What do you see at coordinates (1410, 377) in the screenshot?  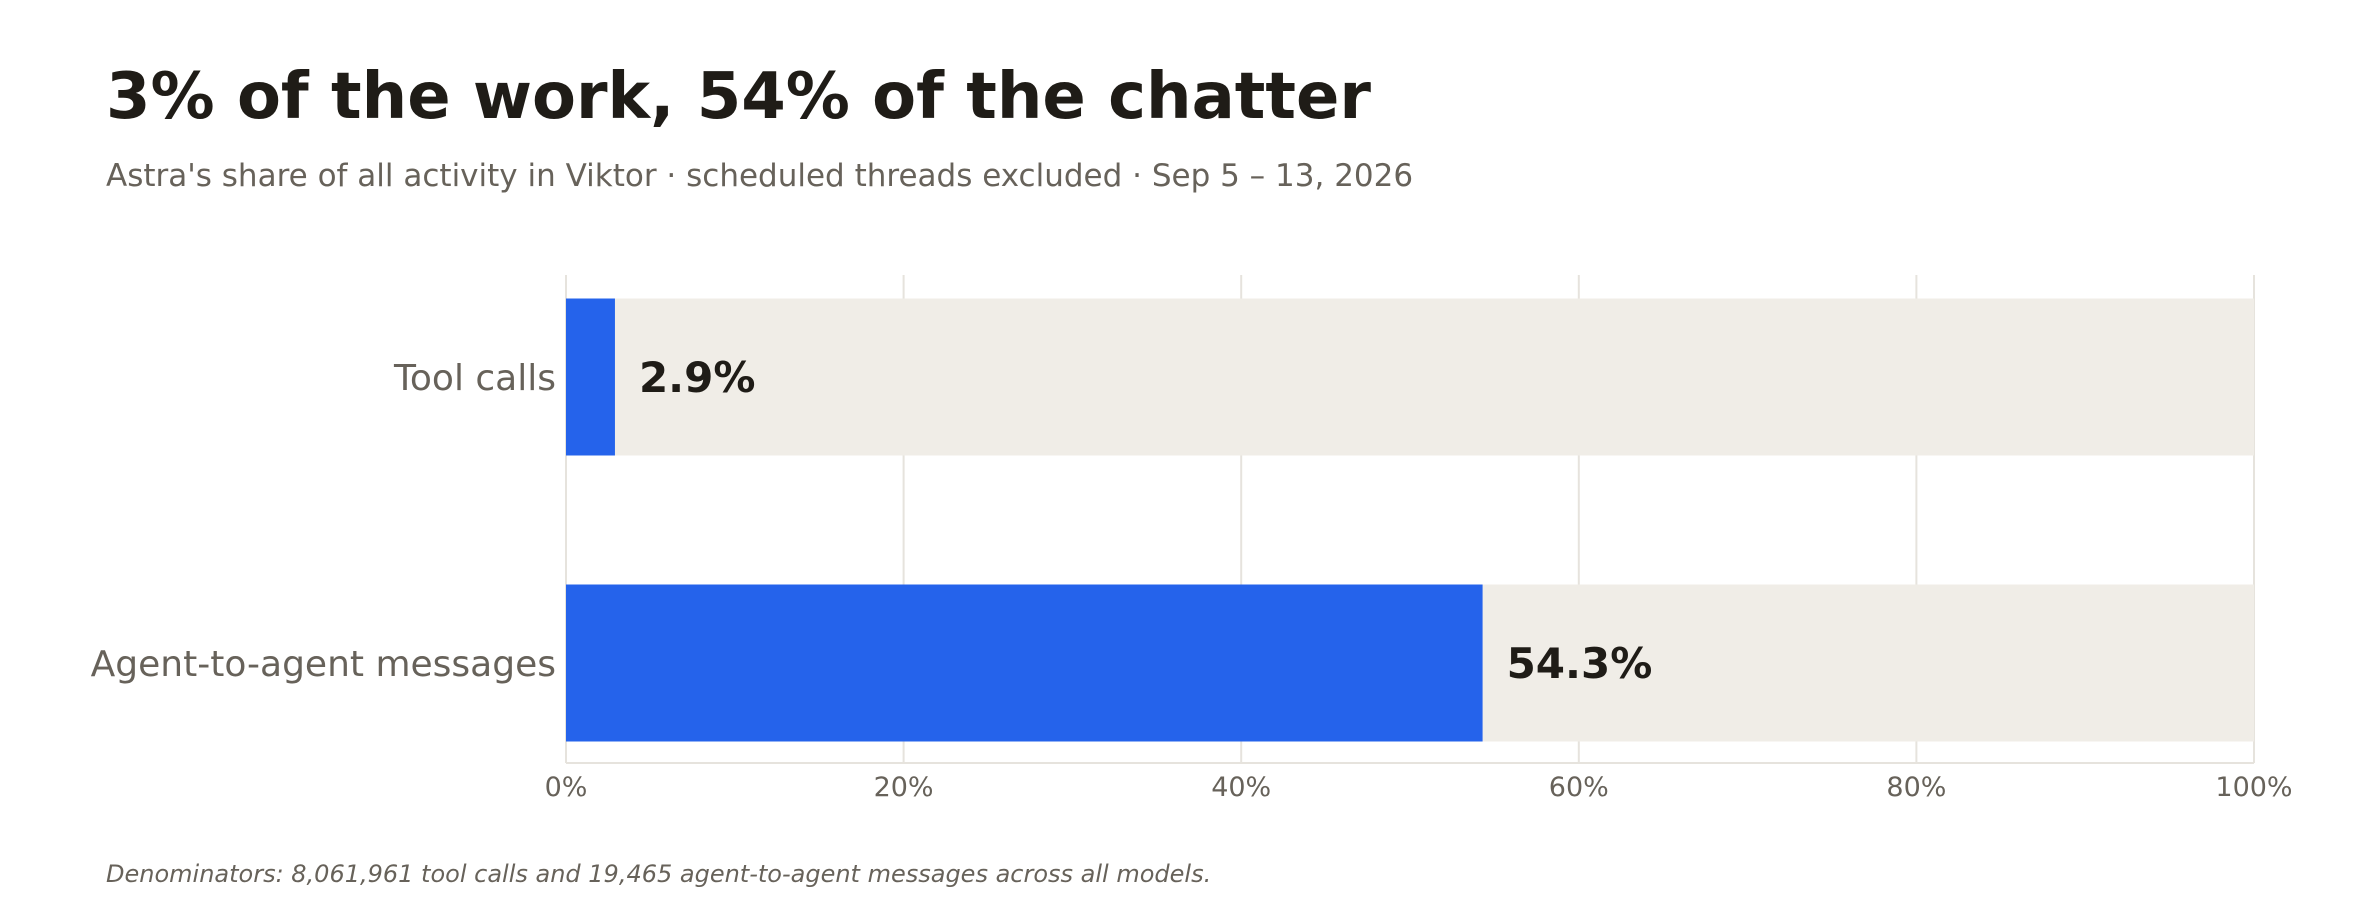 I see `bar-track` at bounding box center [1410, 377].